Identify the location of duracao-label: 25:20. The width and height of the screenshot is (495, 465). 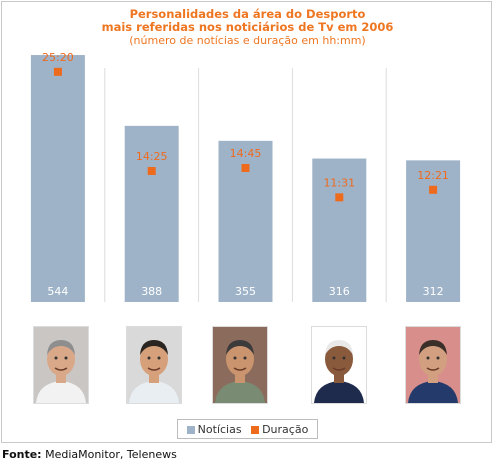
(58, 57).